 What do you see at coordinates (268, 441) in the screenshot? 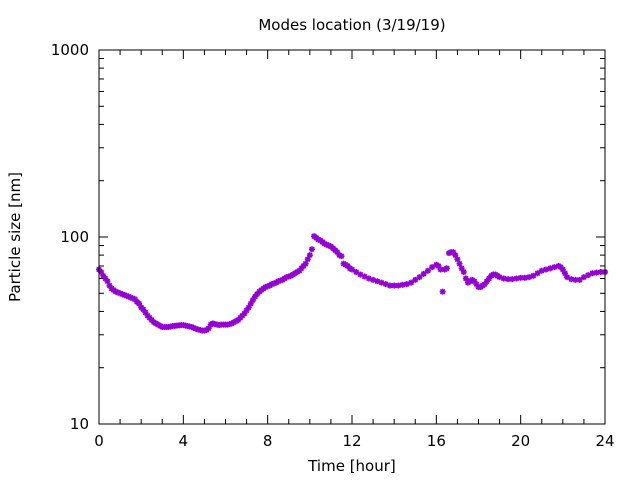
I see `x-tick-label: 8` at bounding box center [268, 441].